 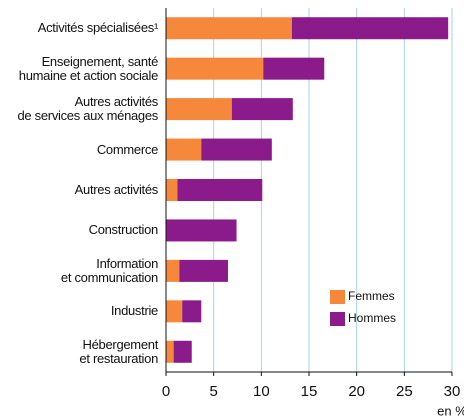 I want to click on y-tick-label: Commerce, so click(x=127, y=149).